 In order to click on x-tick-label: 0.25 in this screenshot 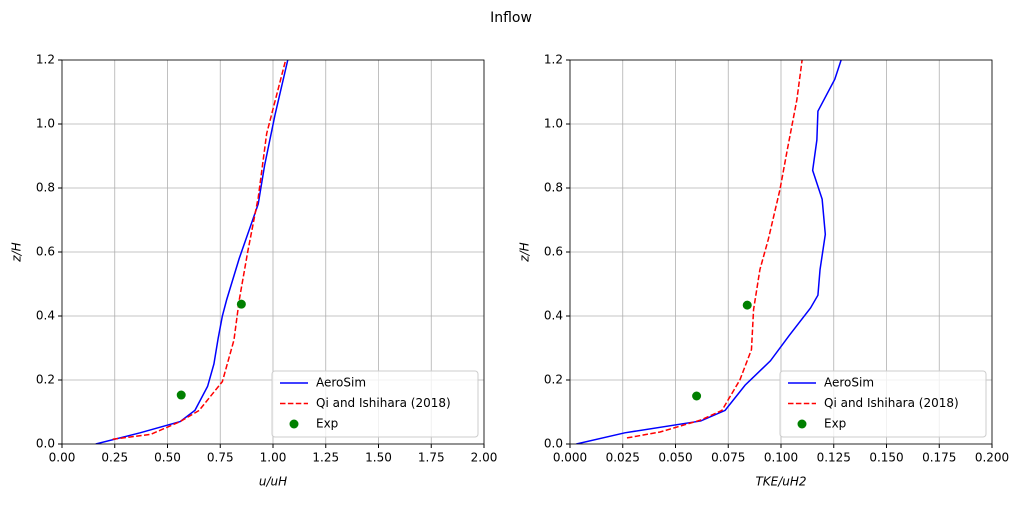, I will do `click(114, 458)`.